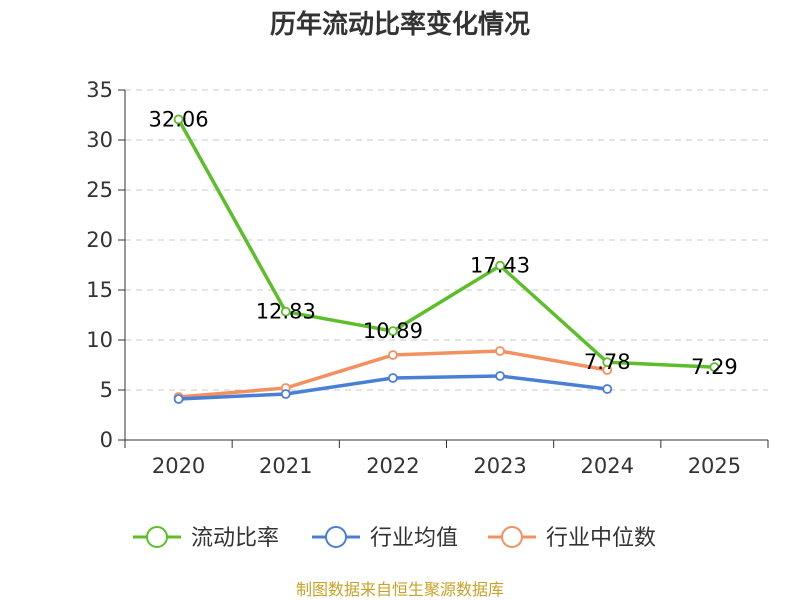  I want to click on source-note: 制图数据来自恒生聚源数据库, so click(400, 589).